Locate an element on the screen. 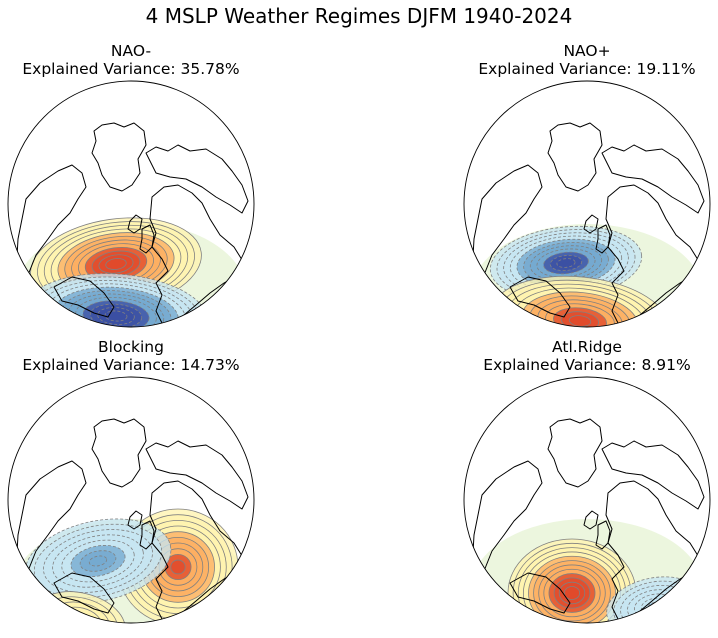 Image resolution: width=718 pixels, height=638 pixels. panel-variance: Explained Variance: 14.73% is located at coordinates (131, 365).